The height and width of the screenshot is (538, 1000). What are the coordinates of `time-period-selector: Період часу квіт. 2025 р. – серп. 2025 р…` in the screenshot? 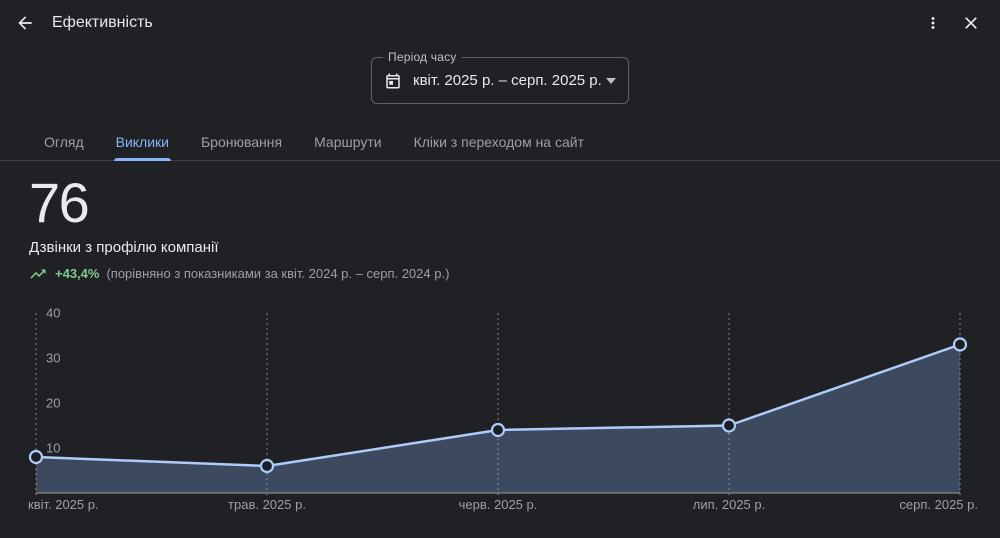 It's located at (500, 77).